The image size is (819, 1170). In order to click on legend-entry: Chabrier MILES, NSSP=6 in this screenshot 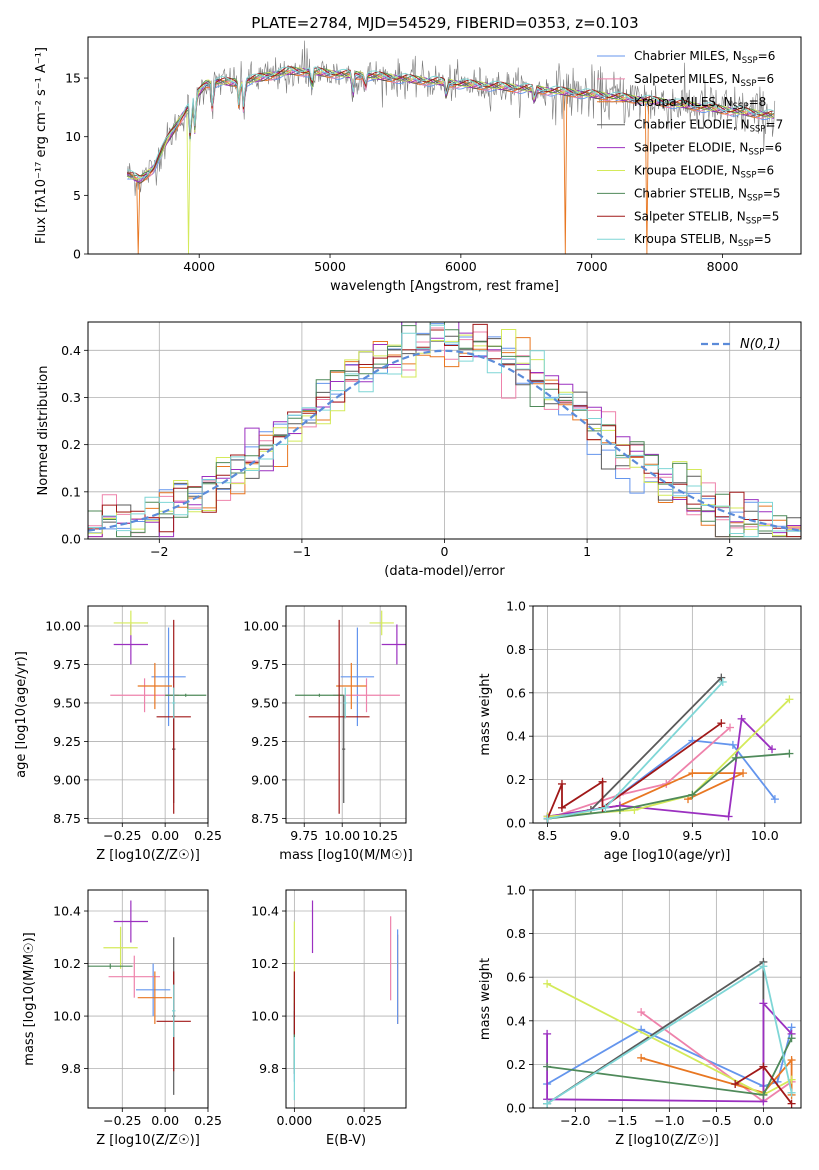, I will do `click(704, 57)`.